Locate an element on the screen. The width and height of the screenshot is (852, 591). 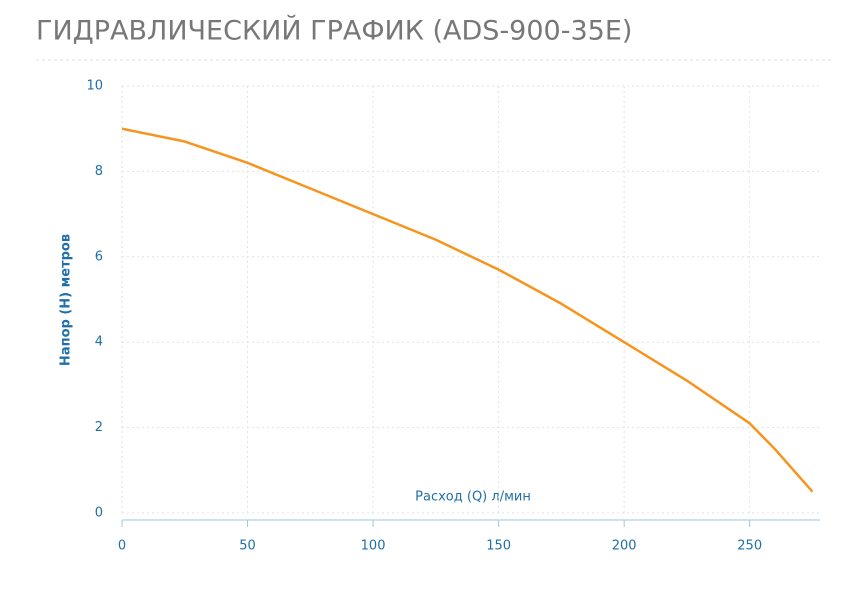
y-tick-label: 2 is located at coordinates (99, 427).